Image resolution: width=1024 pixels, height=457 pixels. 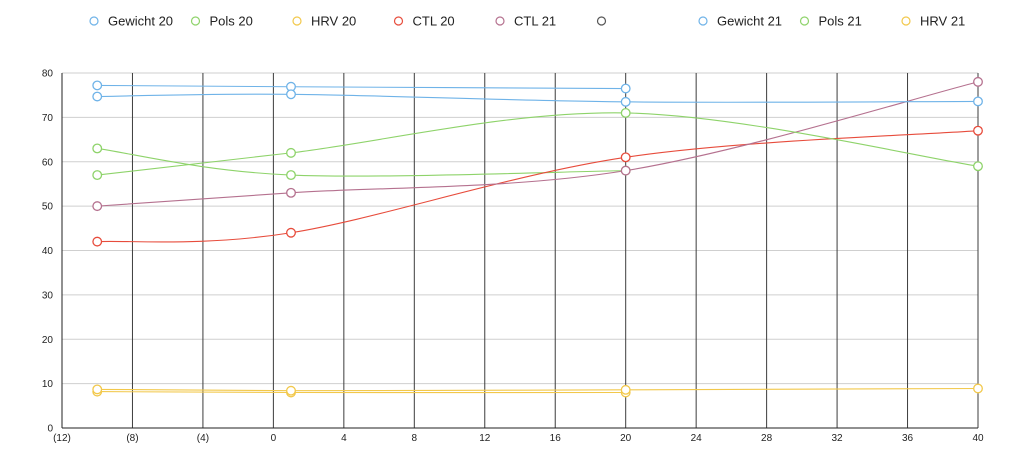 I want to click on legend-label-ctl-20: CTL 20, so click(x=434, y=21).